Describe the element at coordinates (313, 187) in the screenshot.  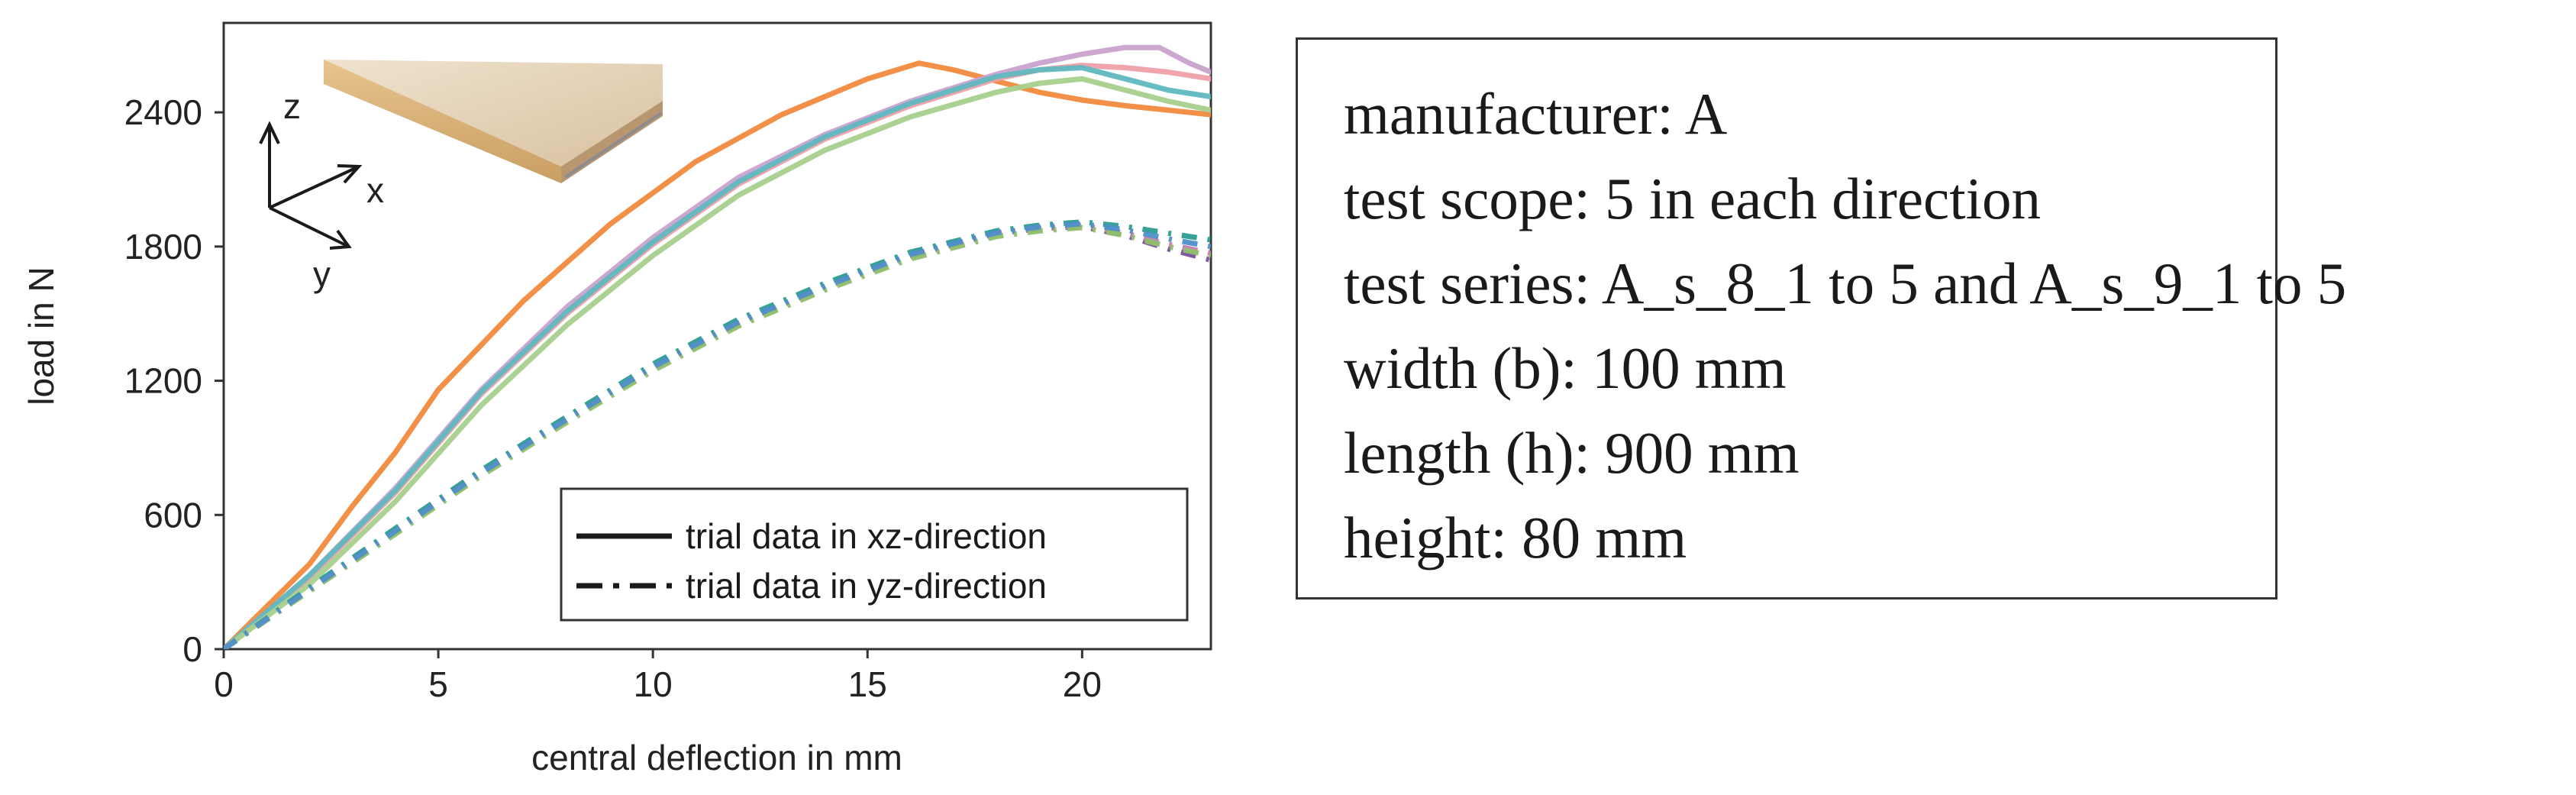
I see `x-axis-arrow` at that location.